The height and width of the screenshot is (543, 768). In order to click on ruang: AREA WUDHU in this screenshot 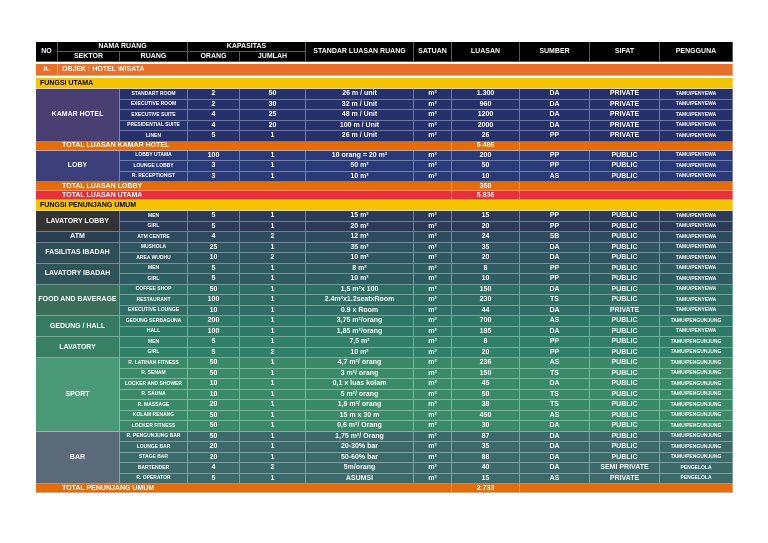, I will do `click(154, 258)`.